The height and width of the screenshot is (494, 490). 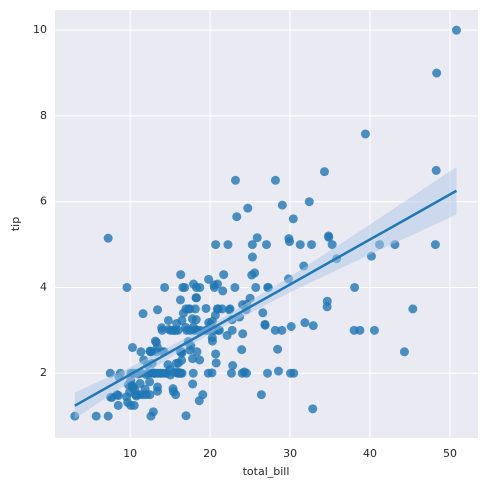 What do you see at coordinates (43, 286) in the screenshot?
I see `y-tick-label: 4` at bounding box center [43, 286].